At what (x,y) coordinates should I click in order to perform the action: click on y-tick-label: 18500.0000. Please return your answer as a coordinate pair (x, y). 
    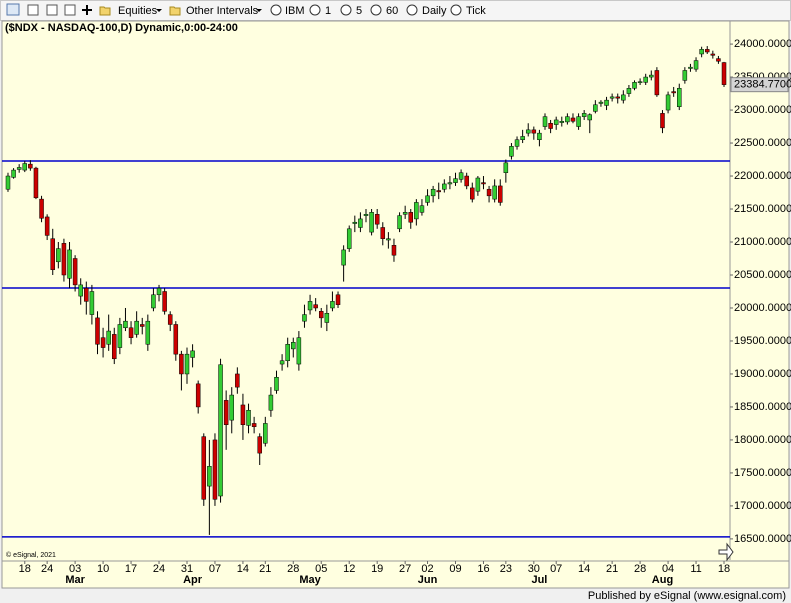
    Looking at the image, I should click on (762, 407).